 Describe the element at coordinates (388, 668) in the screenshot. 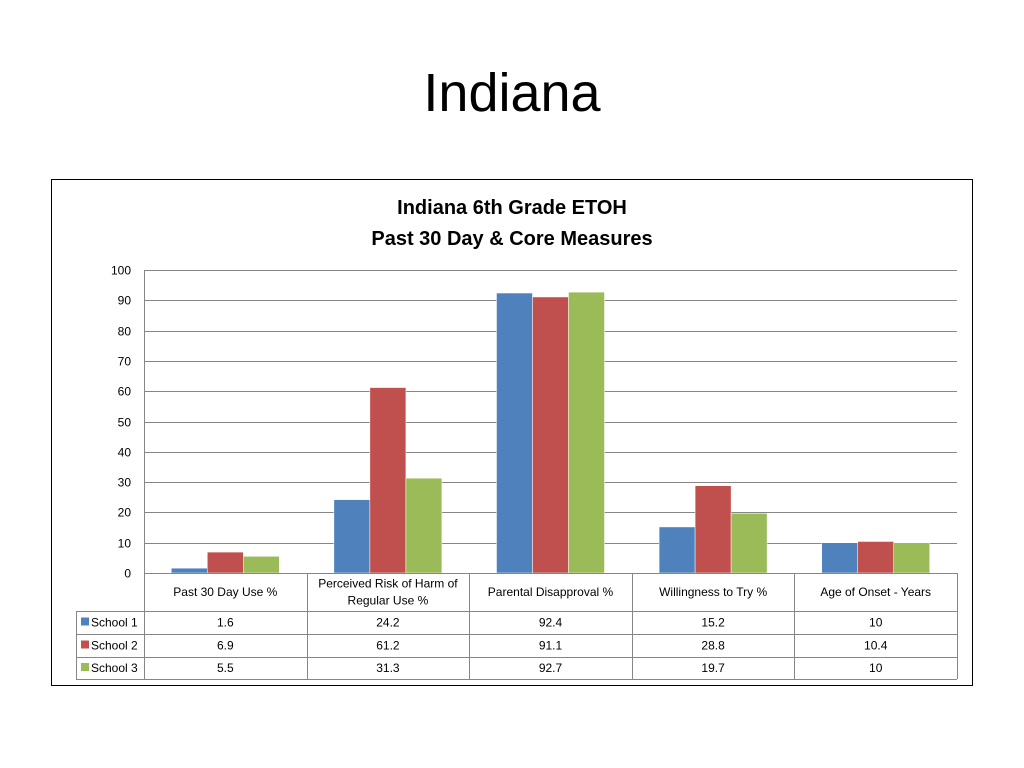

I see `data-label: 31.3` at that location.